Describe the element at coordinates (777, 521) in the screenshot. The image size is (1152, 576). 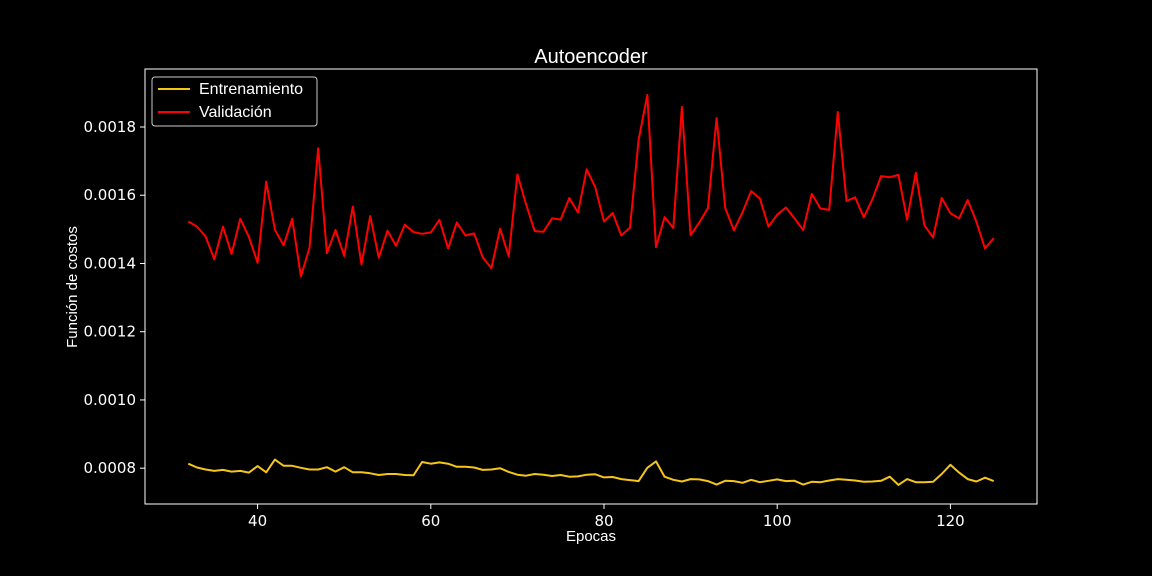
I see `x-tick-label: 100` at that location.